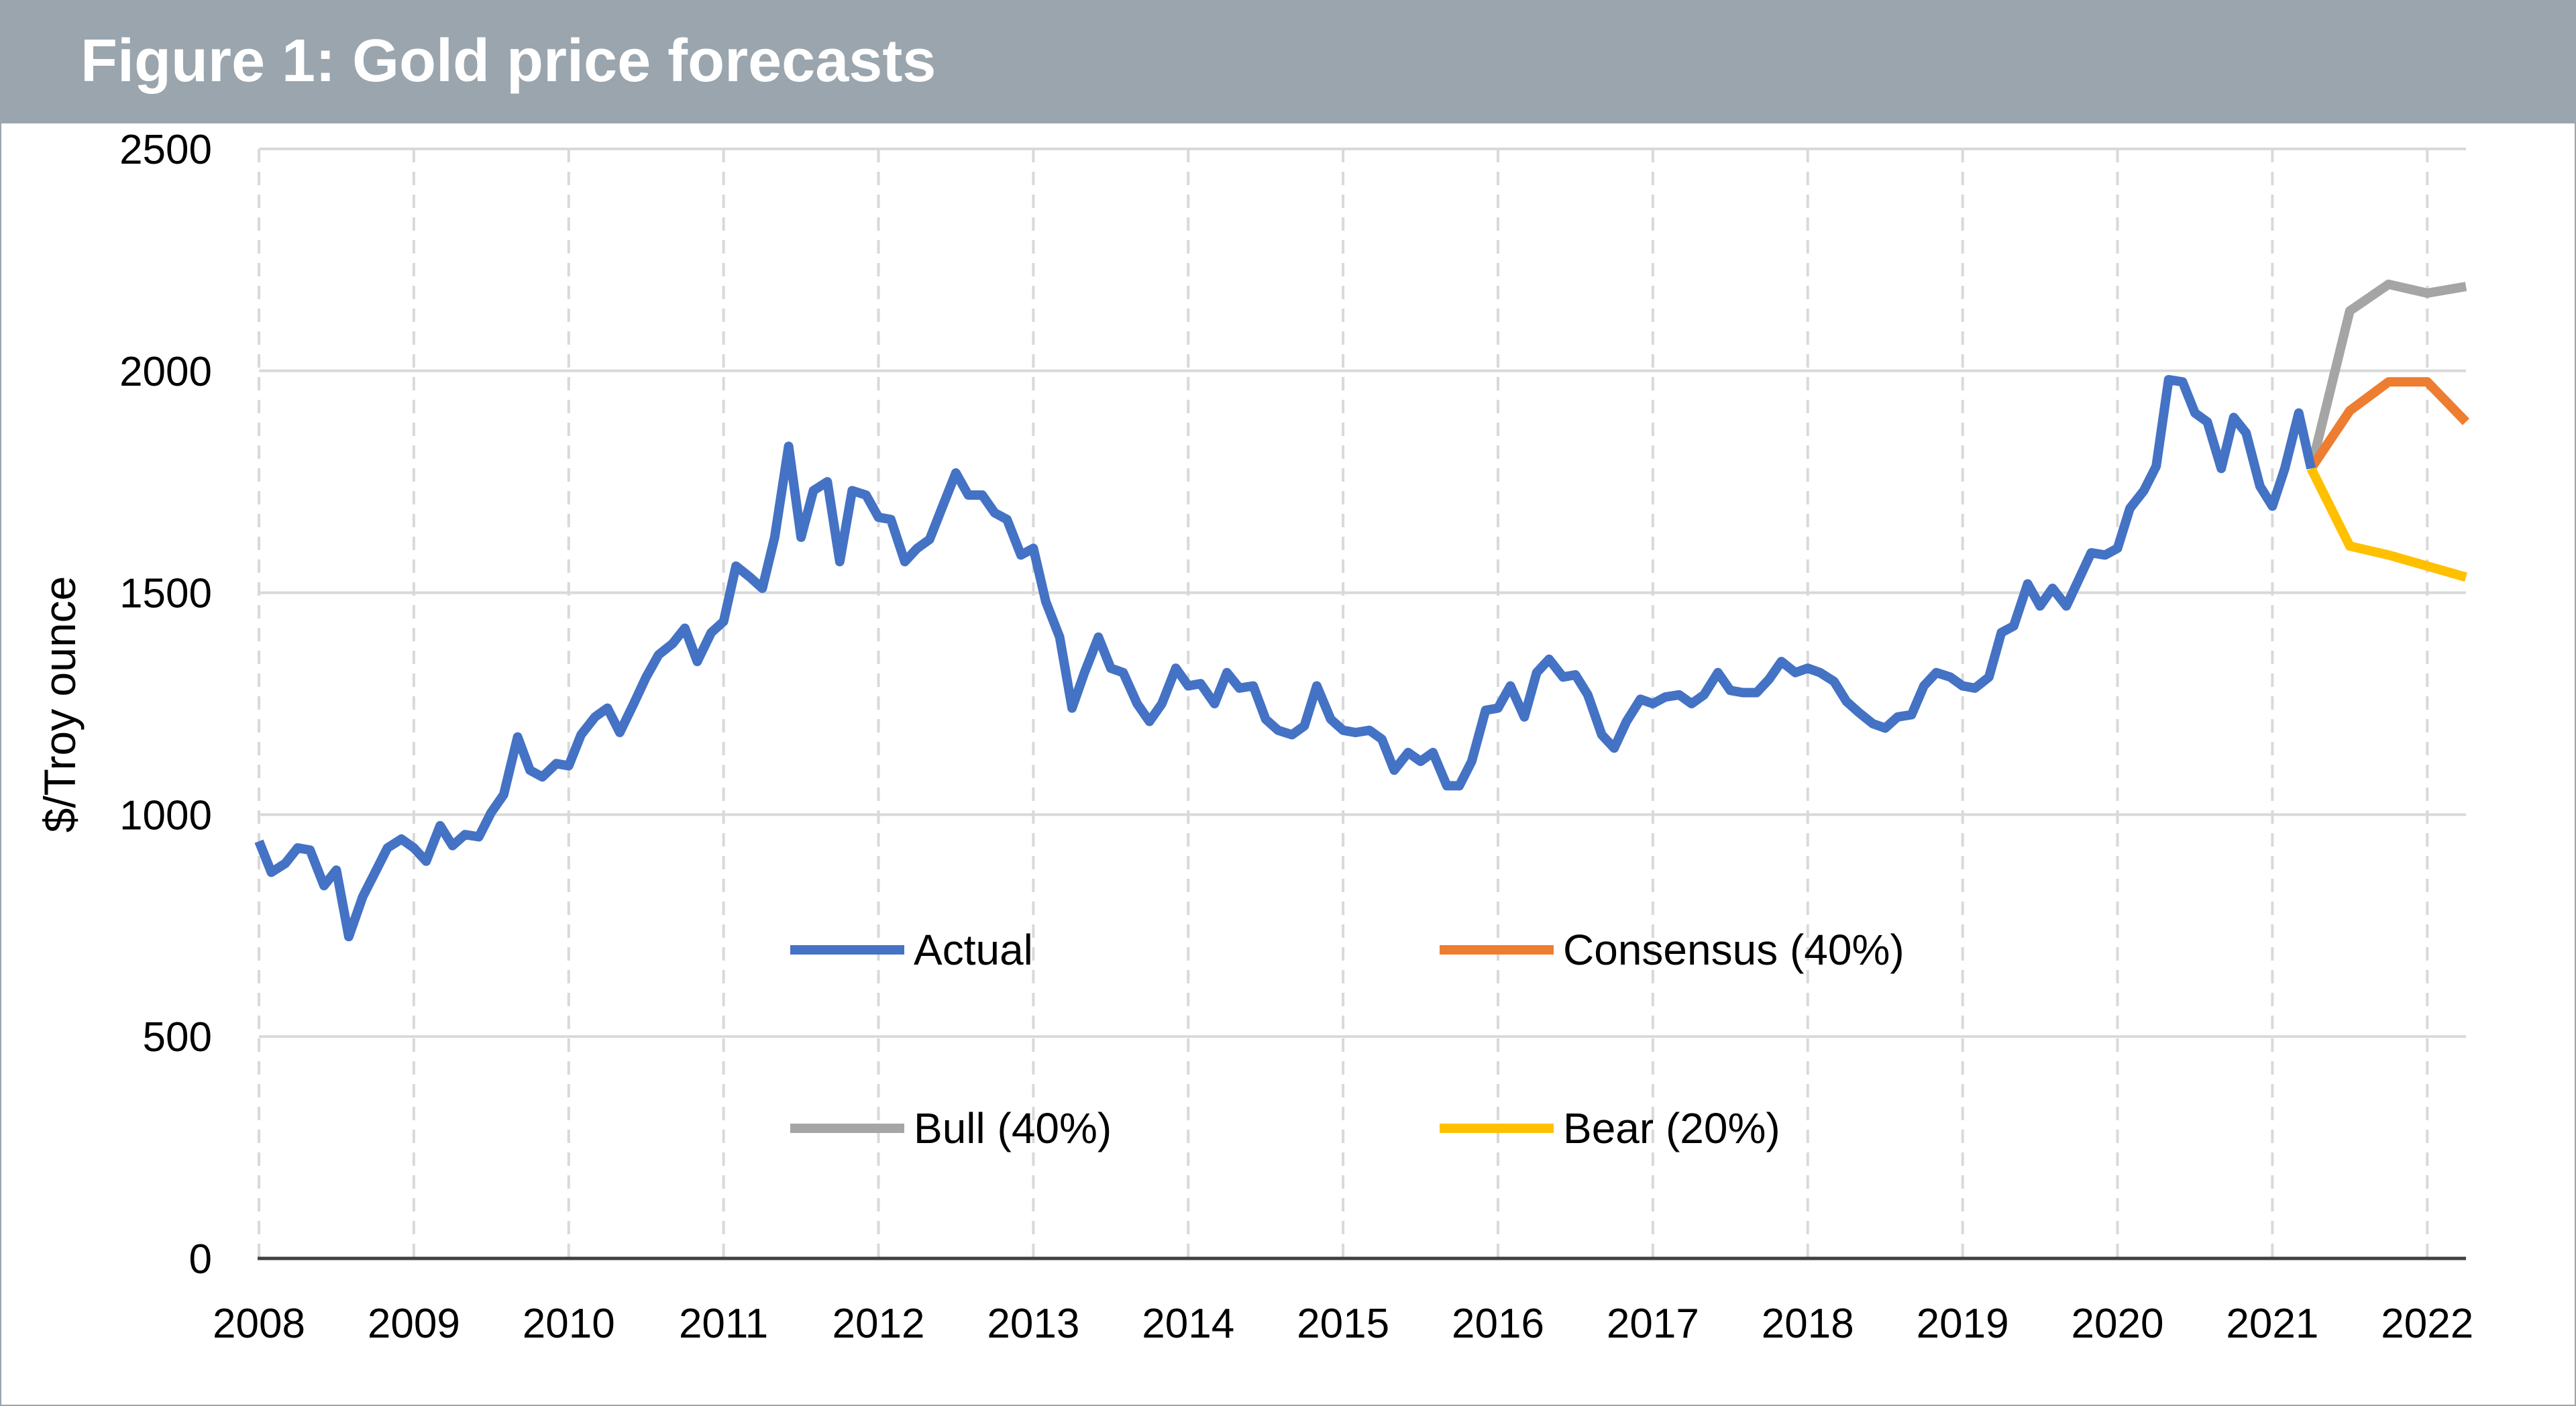  What do you see at coordinates (569, 1324) in the screenshot?
I see `x-tick-label: 2010` at bounding box center [569, 1324].